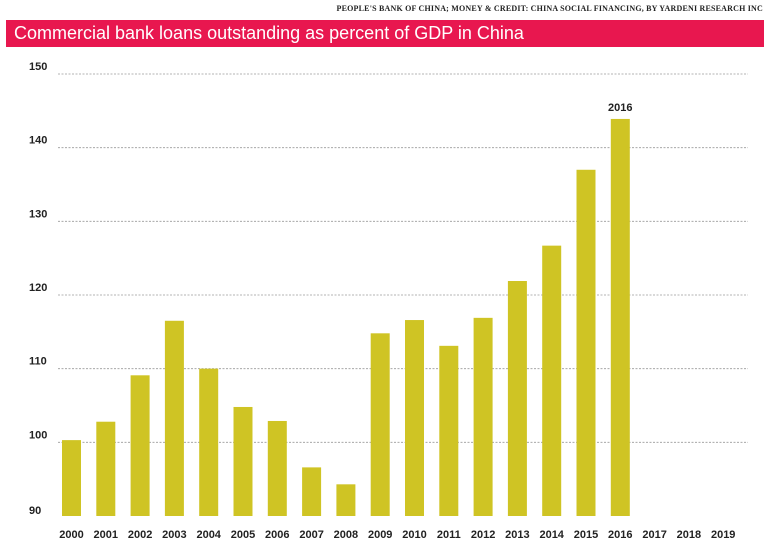 The width and height of the screenshot is (771, 555). Describe the element at coordinates (449, 535) in the screenshot. I see `x-tick-label: 2011` at that location.